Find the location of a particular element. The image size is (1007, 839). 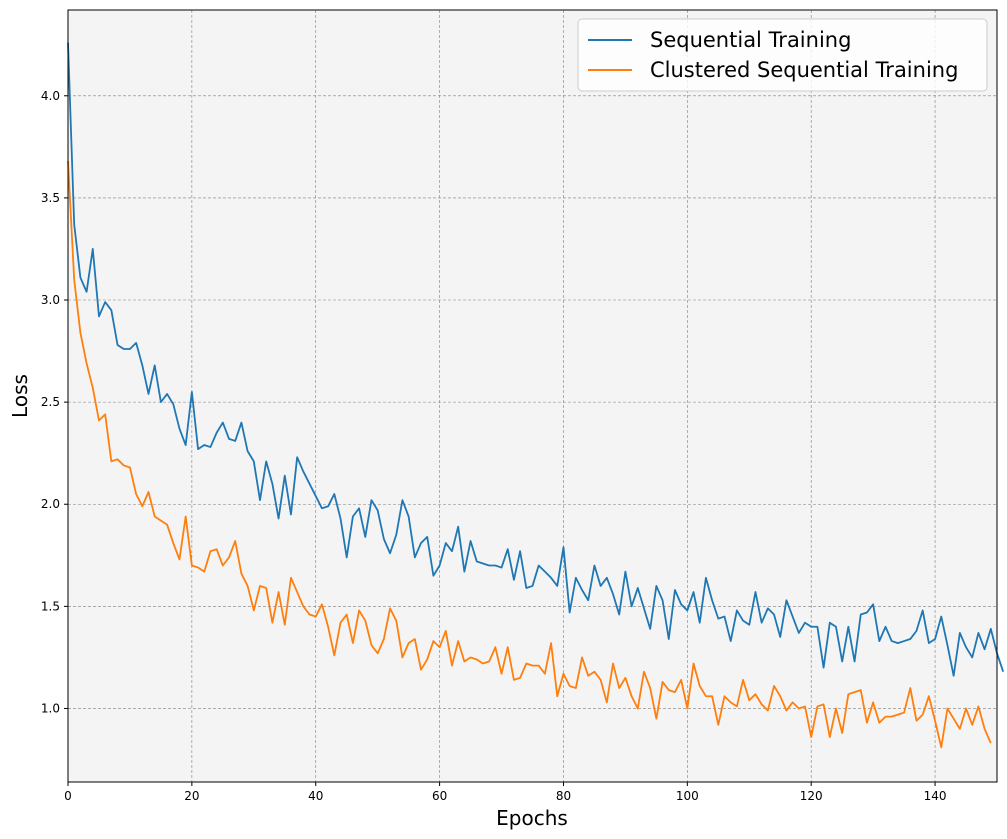

y-tick-label: 3.0 is located at coordinates (50, 300).